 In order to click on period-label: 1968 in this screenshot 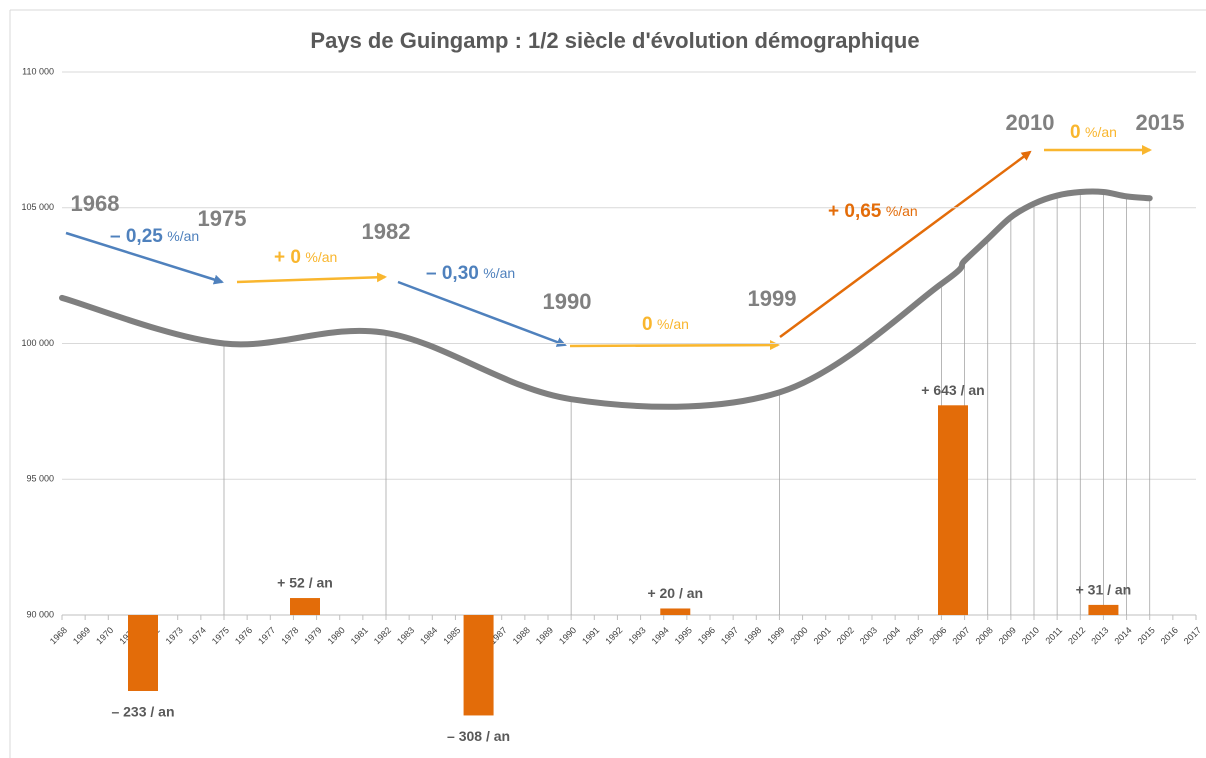, I will do `click(95, 203)`.